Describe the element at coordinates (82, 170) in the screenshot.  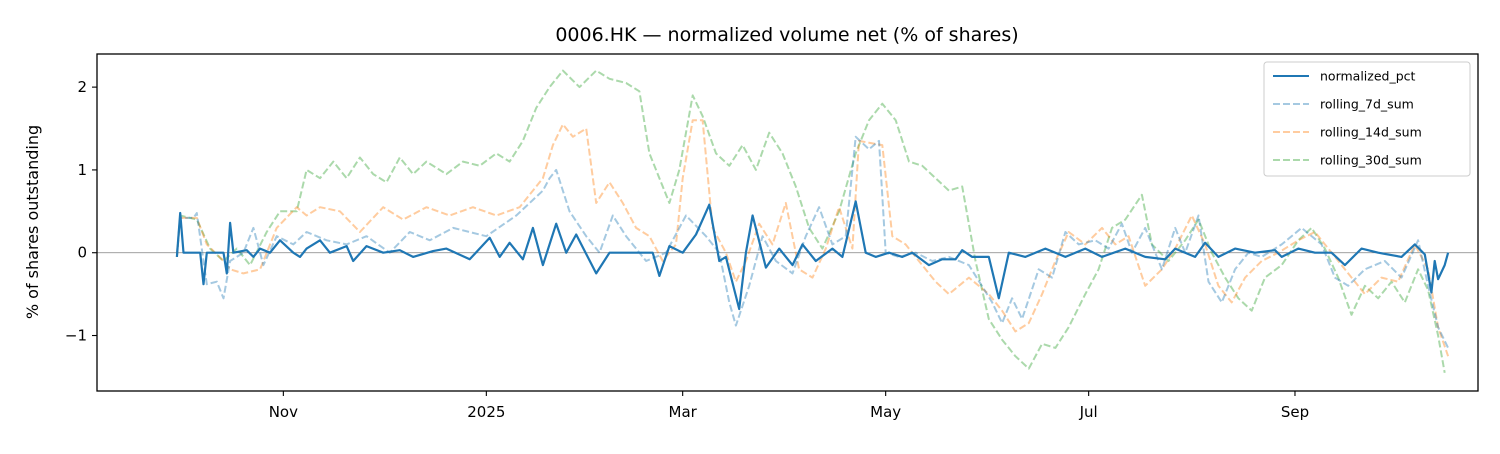
I see `y-tick-label: 1` at that location.